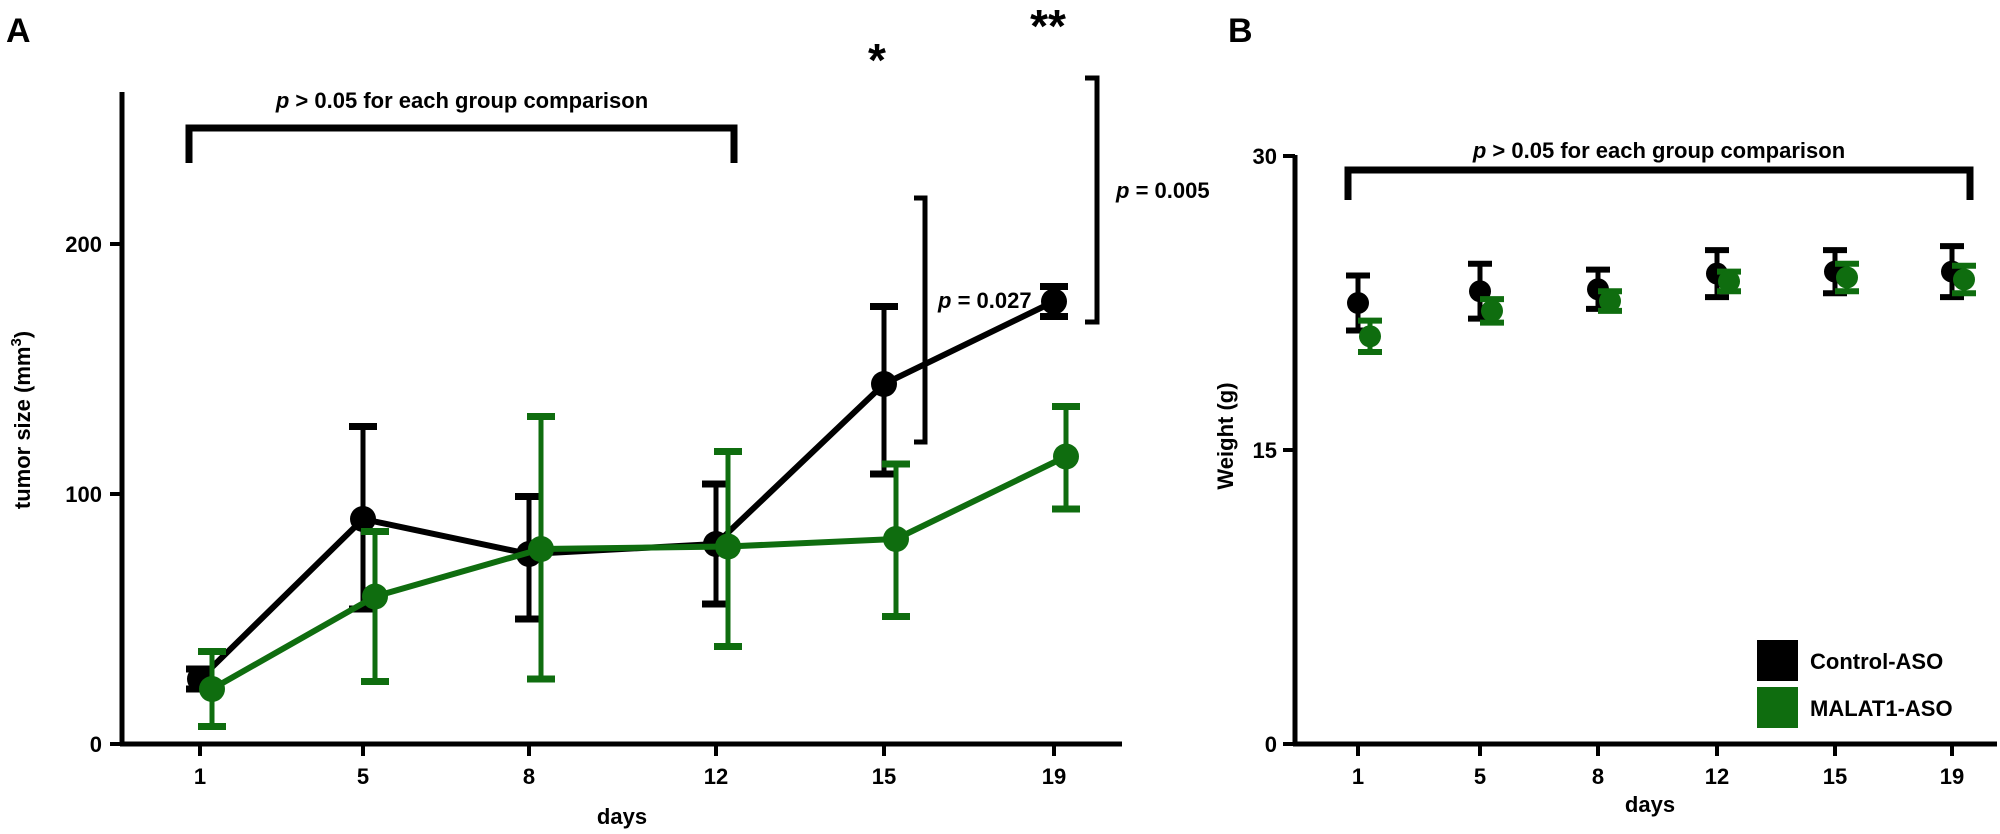 This screenshot has width=2000, height=834. What do you see at coordinates (1480, 776) in the screenshot?
I see `panel-b-x-tick-label: 5` at bounding box center [1480, 776].